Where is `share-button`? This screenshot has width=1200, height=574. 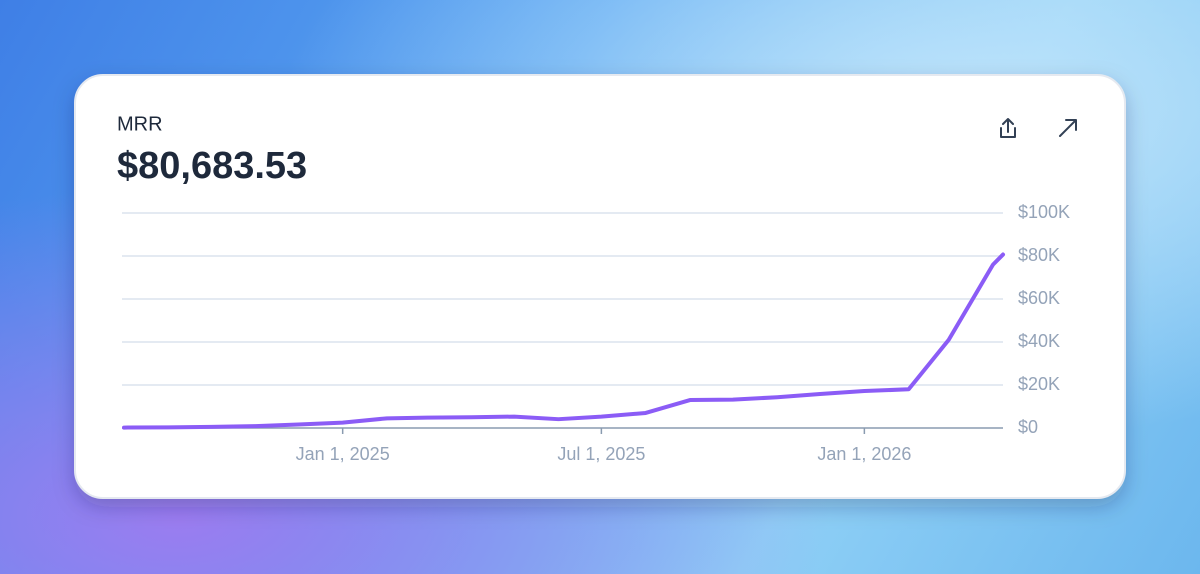
share-button is located at coordinates (1008, 128).